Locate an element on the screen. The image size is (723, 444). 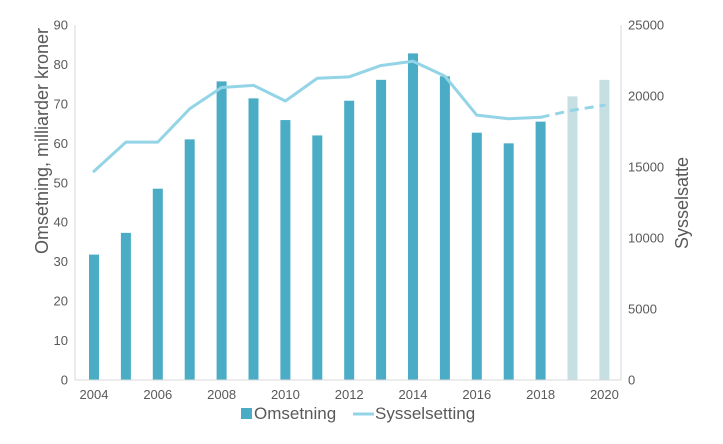
point-sysselsetting-2006 is located at coordinates (157, 142).